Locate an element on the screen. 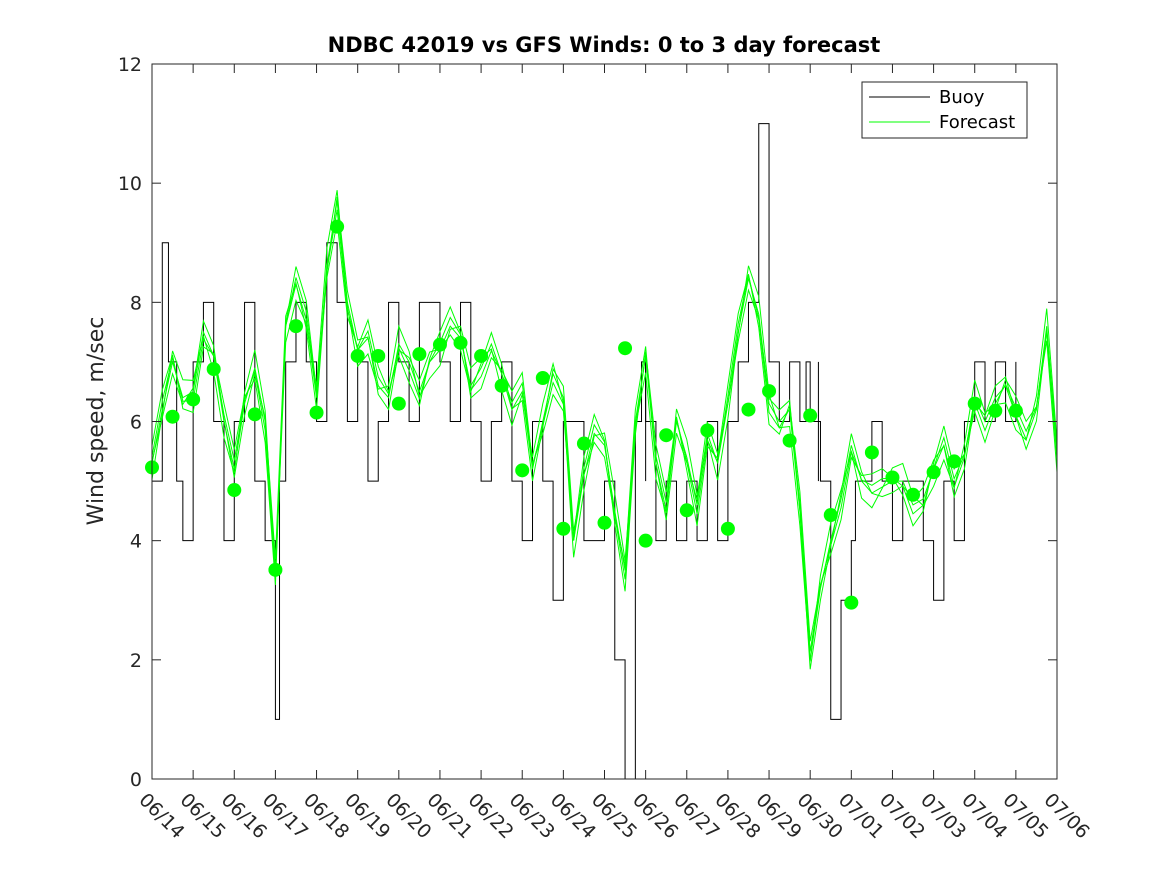  legend-box is located at coordinates (944, 110).